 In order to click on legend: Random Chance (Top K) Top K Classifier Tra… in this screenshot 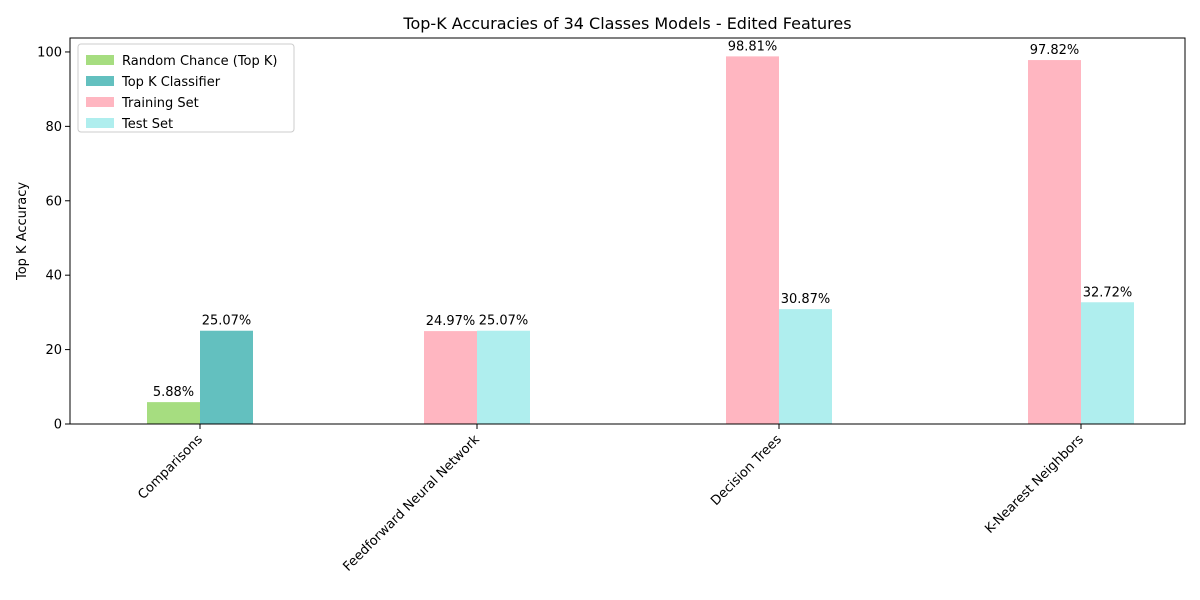, I will do `click(186, 88)`.